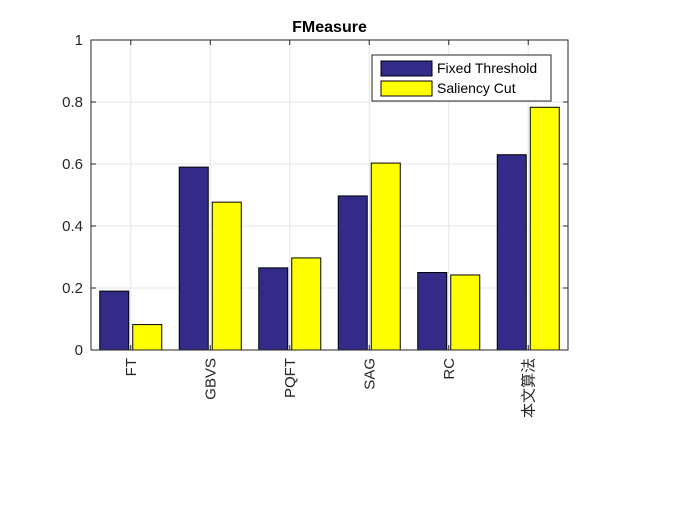  What do you see at coordinates (72, 102) in the screenshot?
I see `y-tick-label: 0.8` at bounding box center [72, 102].